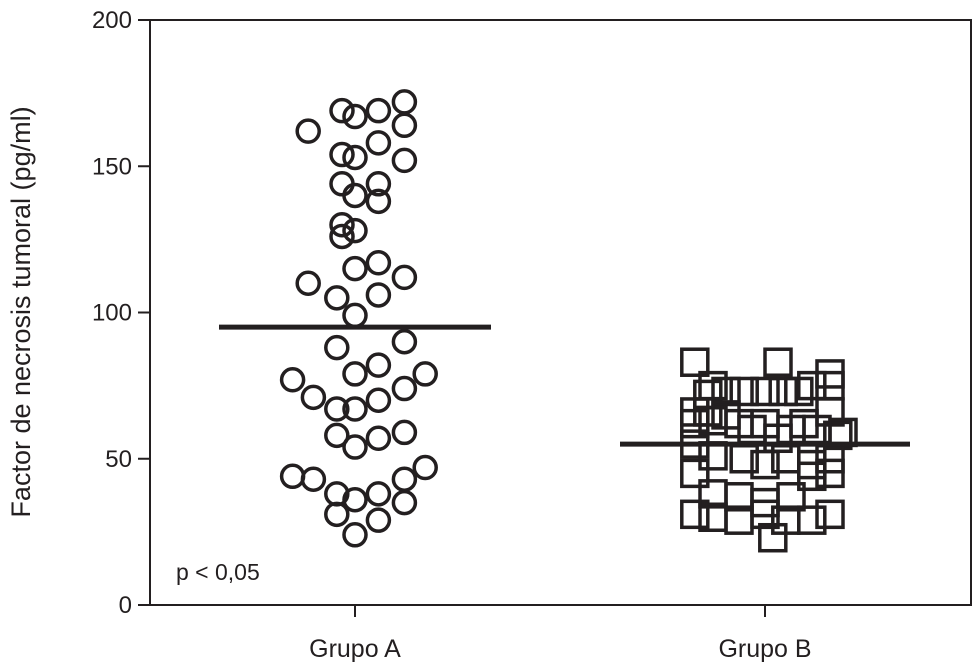  I want to click on y-tick-label: 150, so click(112, 166).